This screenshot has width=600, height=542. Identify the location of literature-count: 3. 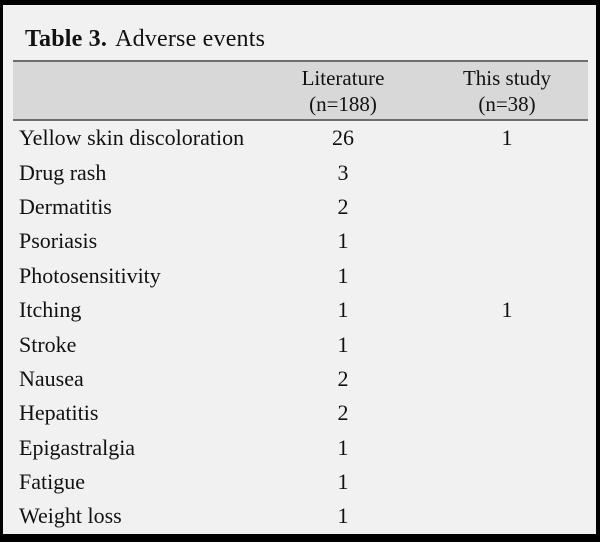
(343, 172).